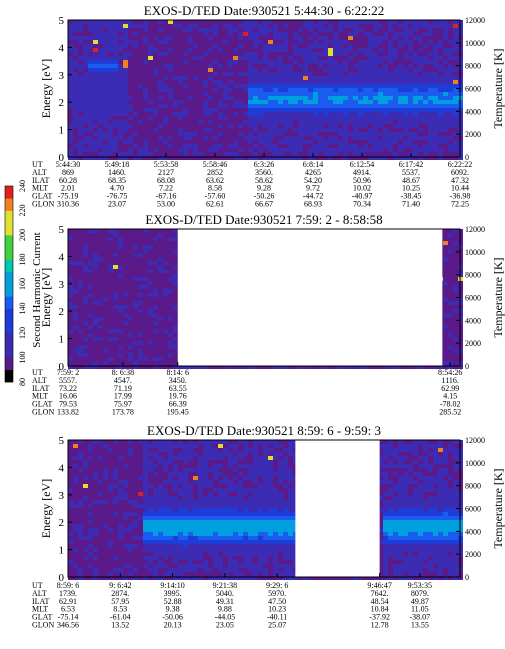 The height and width of the screenshot is (649, 505). What do you see at coordinates (264, 180) in the screenshot?
I see `table-cell: 58.62` at bounding box center [264, 180].